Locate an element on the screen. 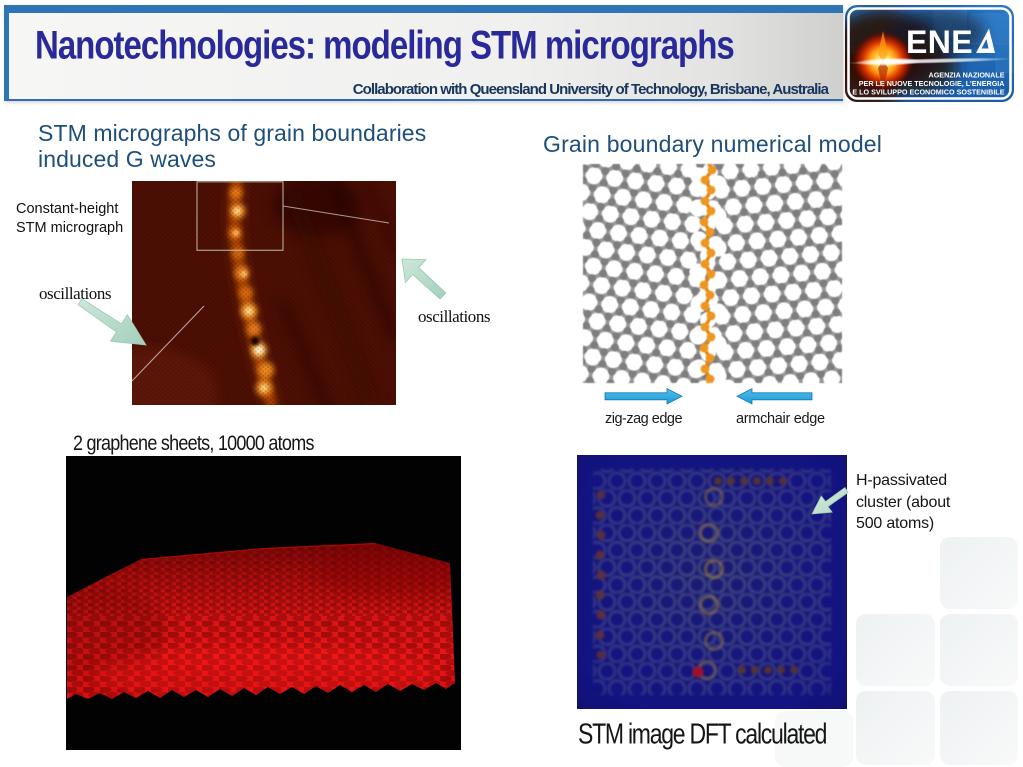  svg-text:E LO SVILUPPO ECONOMICO SOSTEN: E LO SVILUPPO ECONOMICO SOSTENIBILE is located at coordinates (928, 92).